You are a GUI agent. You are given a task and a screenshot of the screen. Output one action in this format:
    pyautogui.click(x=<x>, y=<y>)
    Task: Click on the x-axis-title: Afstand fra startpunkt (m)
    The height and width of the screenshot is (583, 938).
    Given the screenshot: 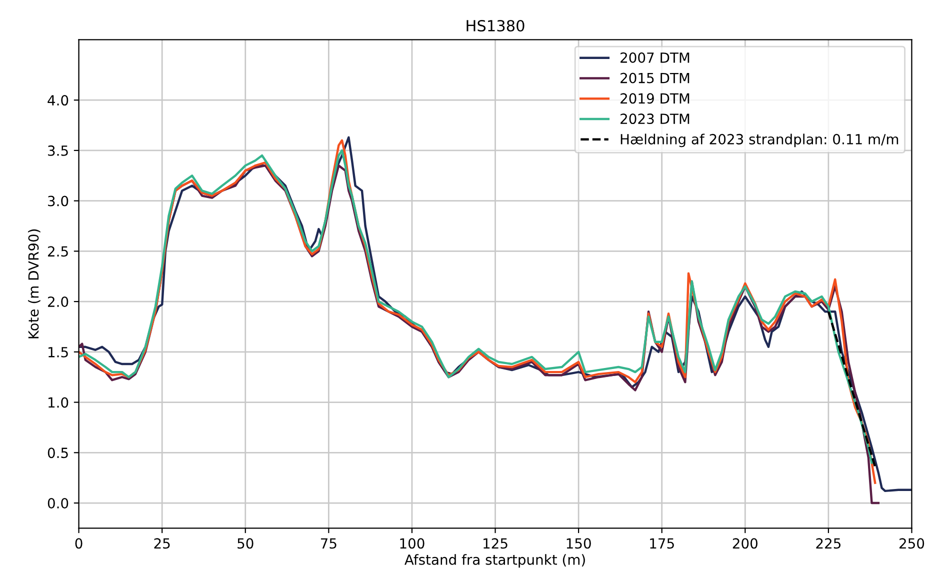 What is the action you would take?
    pyautogui.click(x=494, y=561)
    